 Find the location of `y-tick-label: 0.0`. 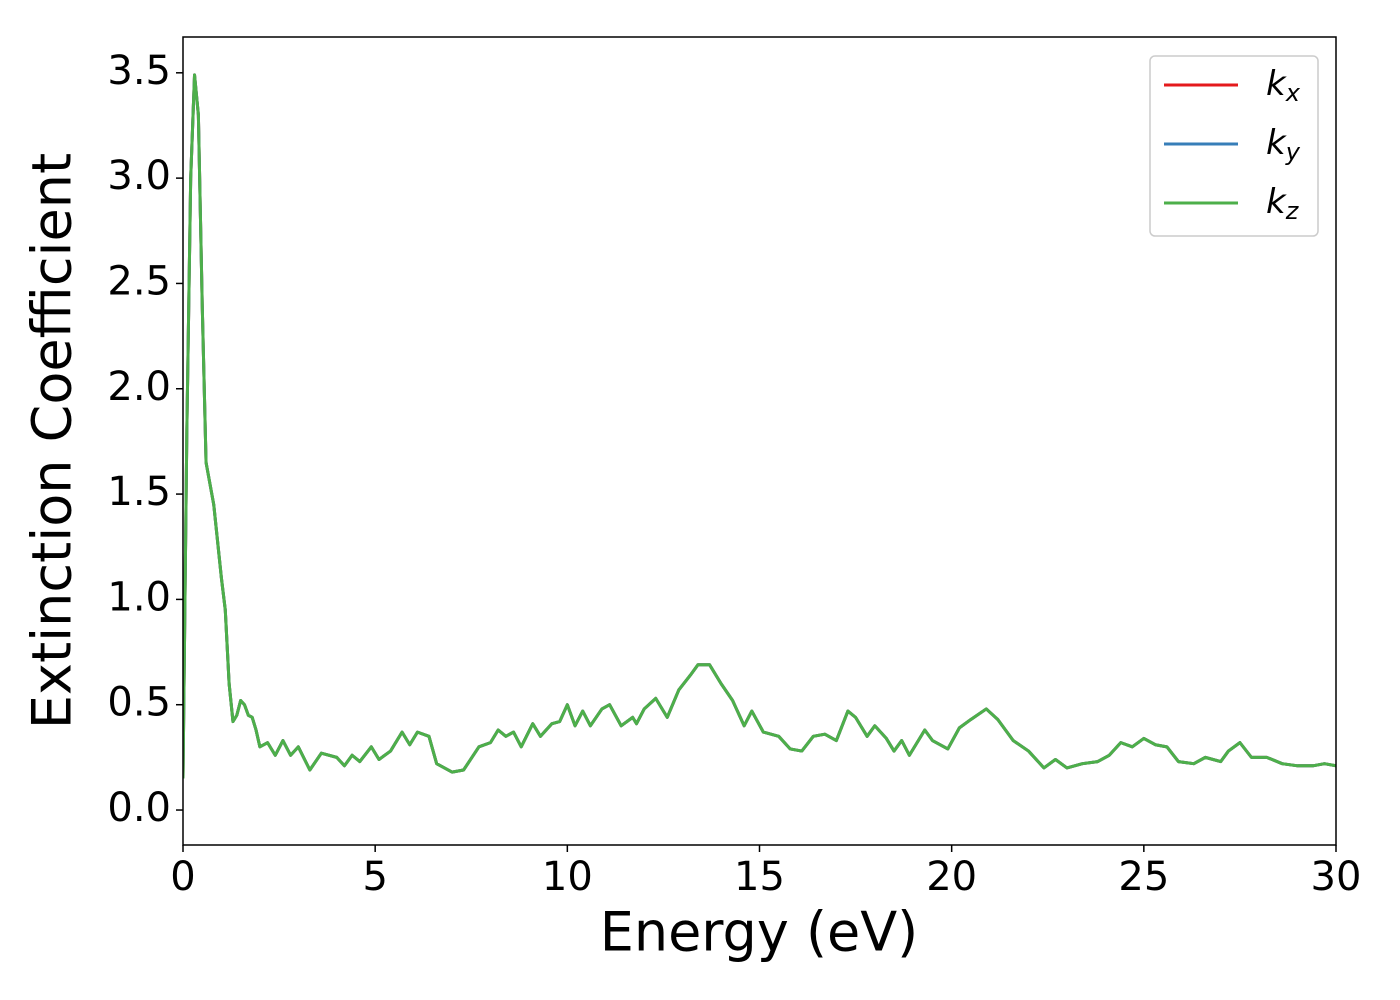

y-tick-label: 0.0 is located at coordinates (139, 808).